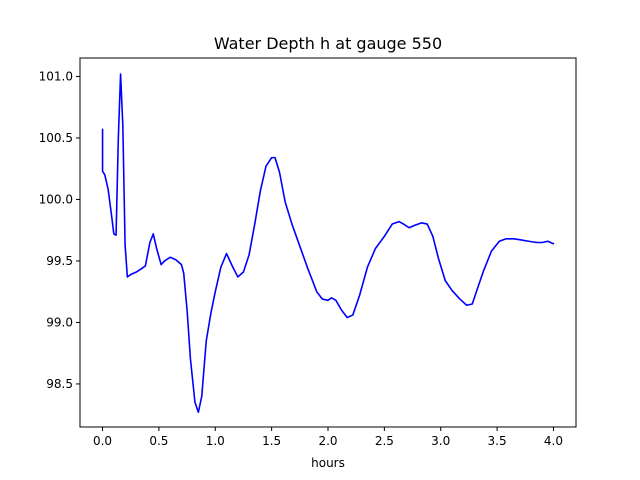  I want to click on chart-title: Water Depth h at gauge 550, so click(328, 43).